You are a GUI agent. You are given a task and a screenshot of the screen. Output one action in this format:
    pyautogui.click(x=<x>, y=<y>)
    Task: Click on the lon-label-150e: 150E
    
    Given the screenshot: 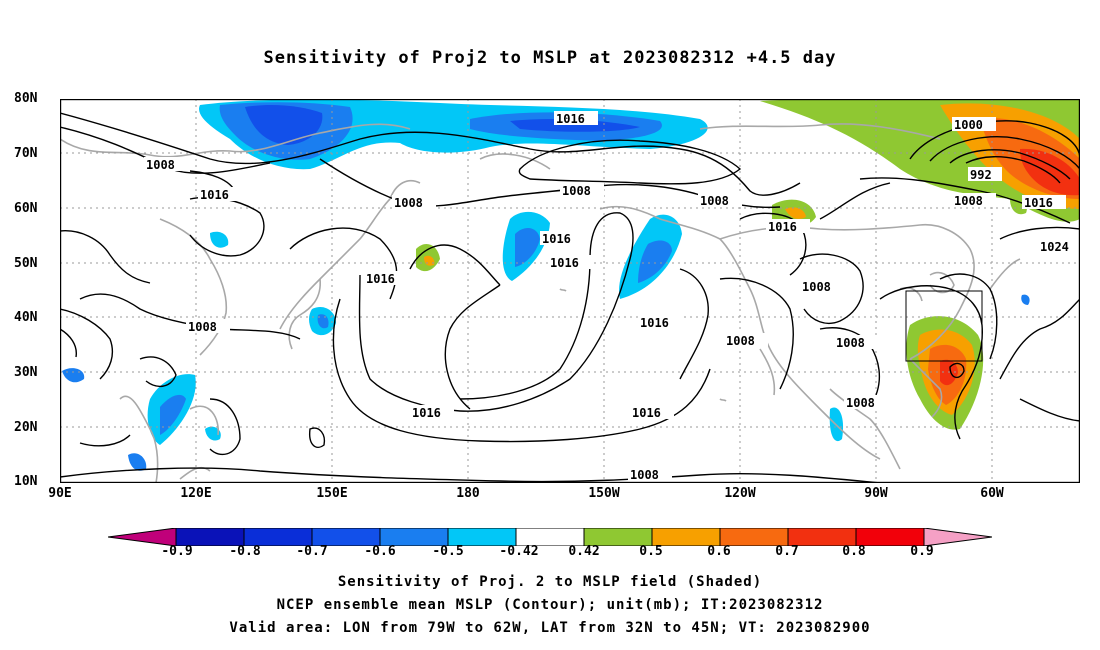 What is the action you would take?
    pyautogui.click(x=332, y=493)
    